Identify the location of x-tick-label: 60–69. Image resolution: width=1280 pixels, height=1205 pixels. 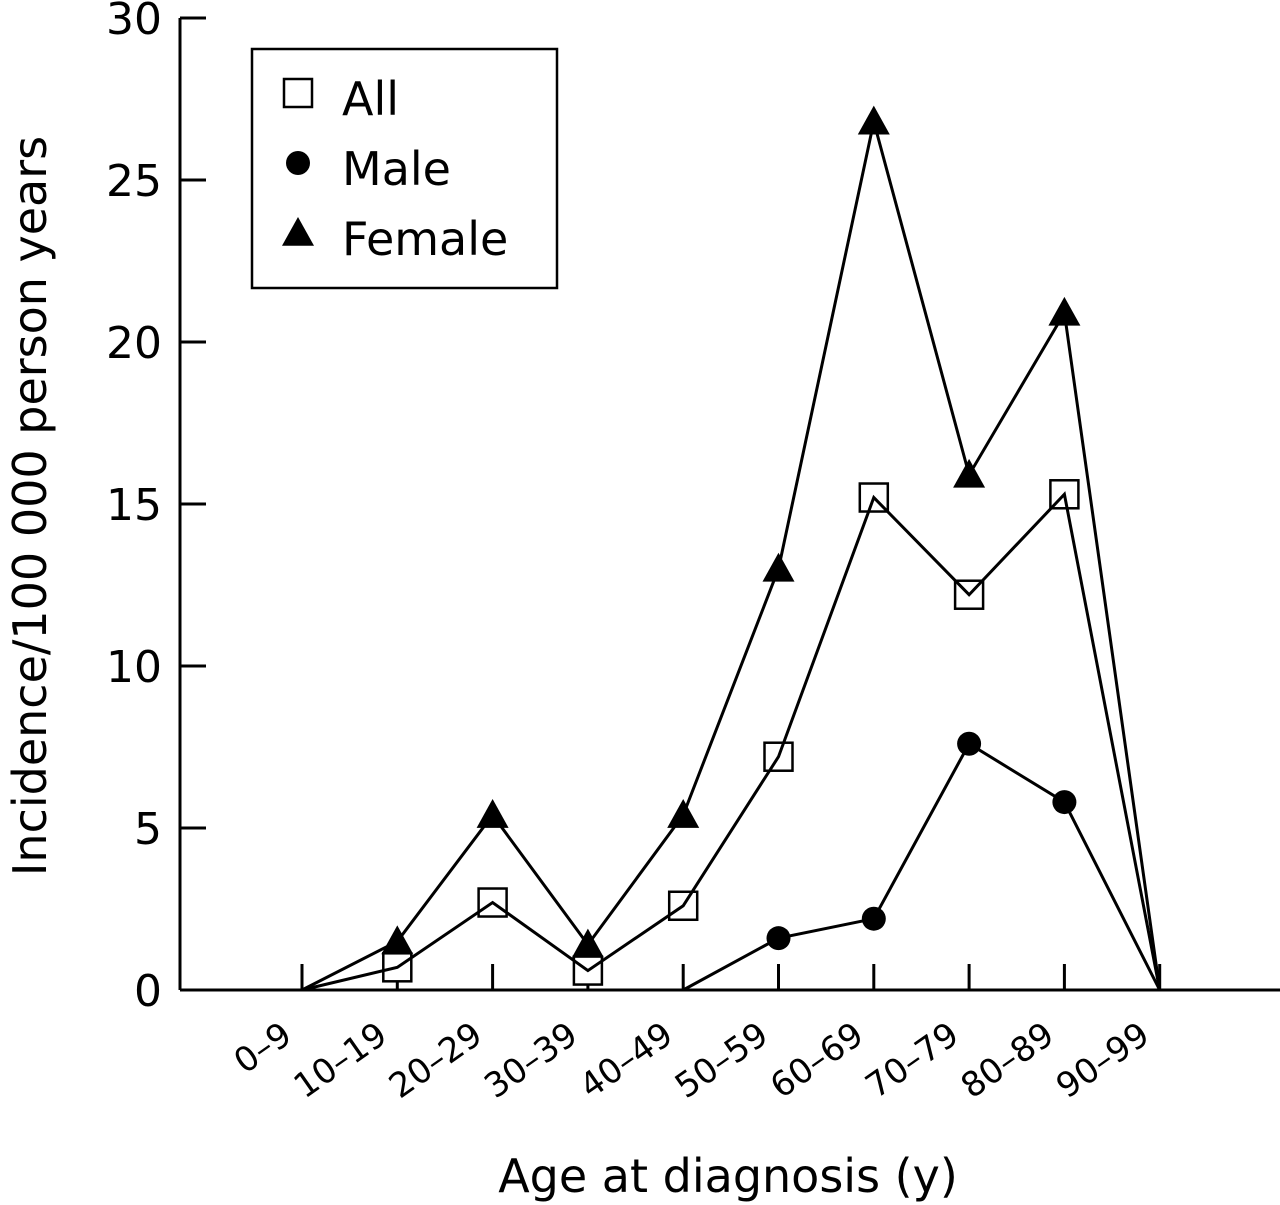
(817, 1061).